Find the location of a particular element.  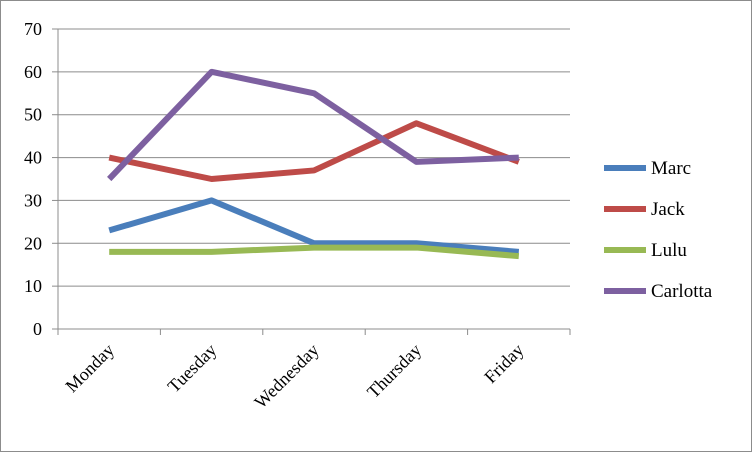

series-line-carlotta is located at coordinates (313, 125).